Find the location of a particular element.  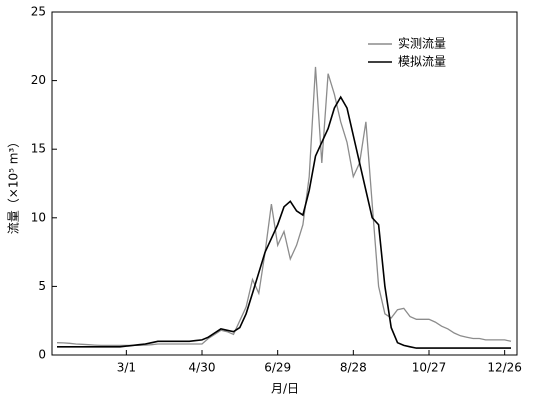

legend-label: 模拟流量 is located at coordinates (422, 62).